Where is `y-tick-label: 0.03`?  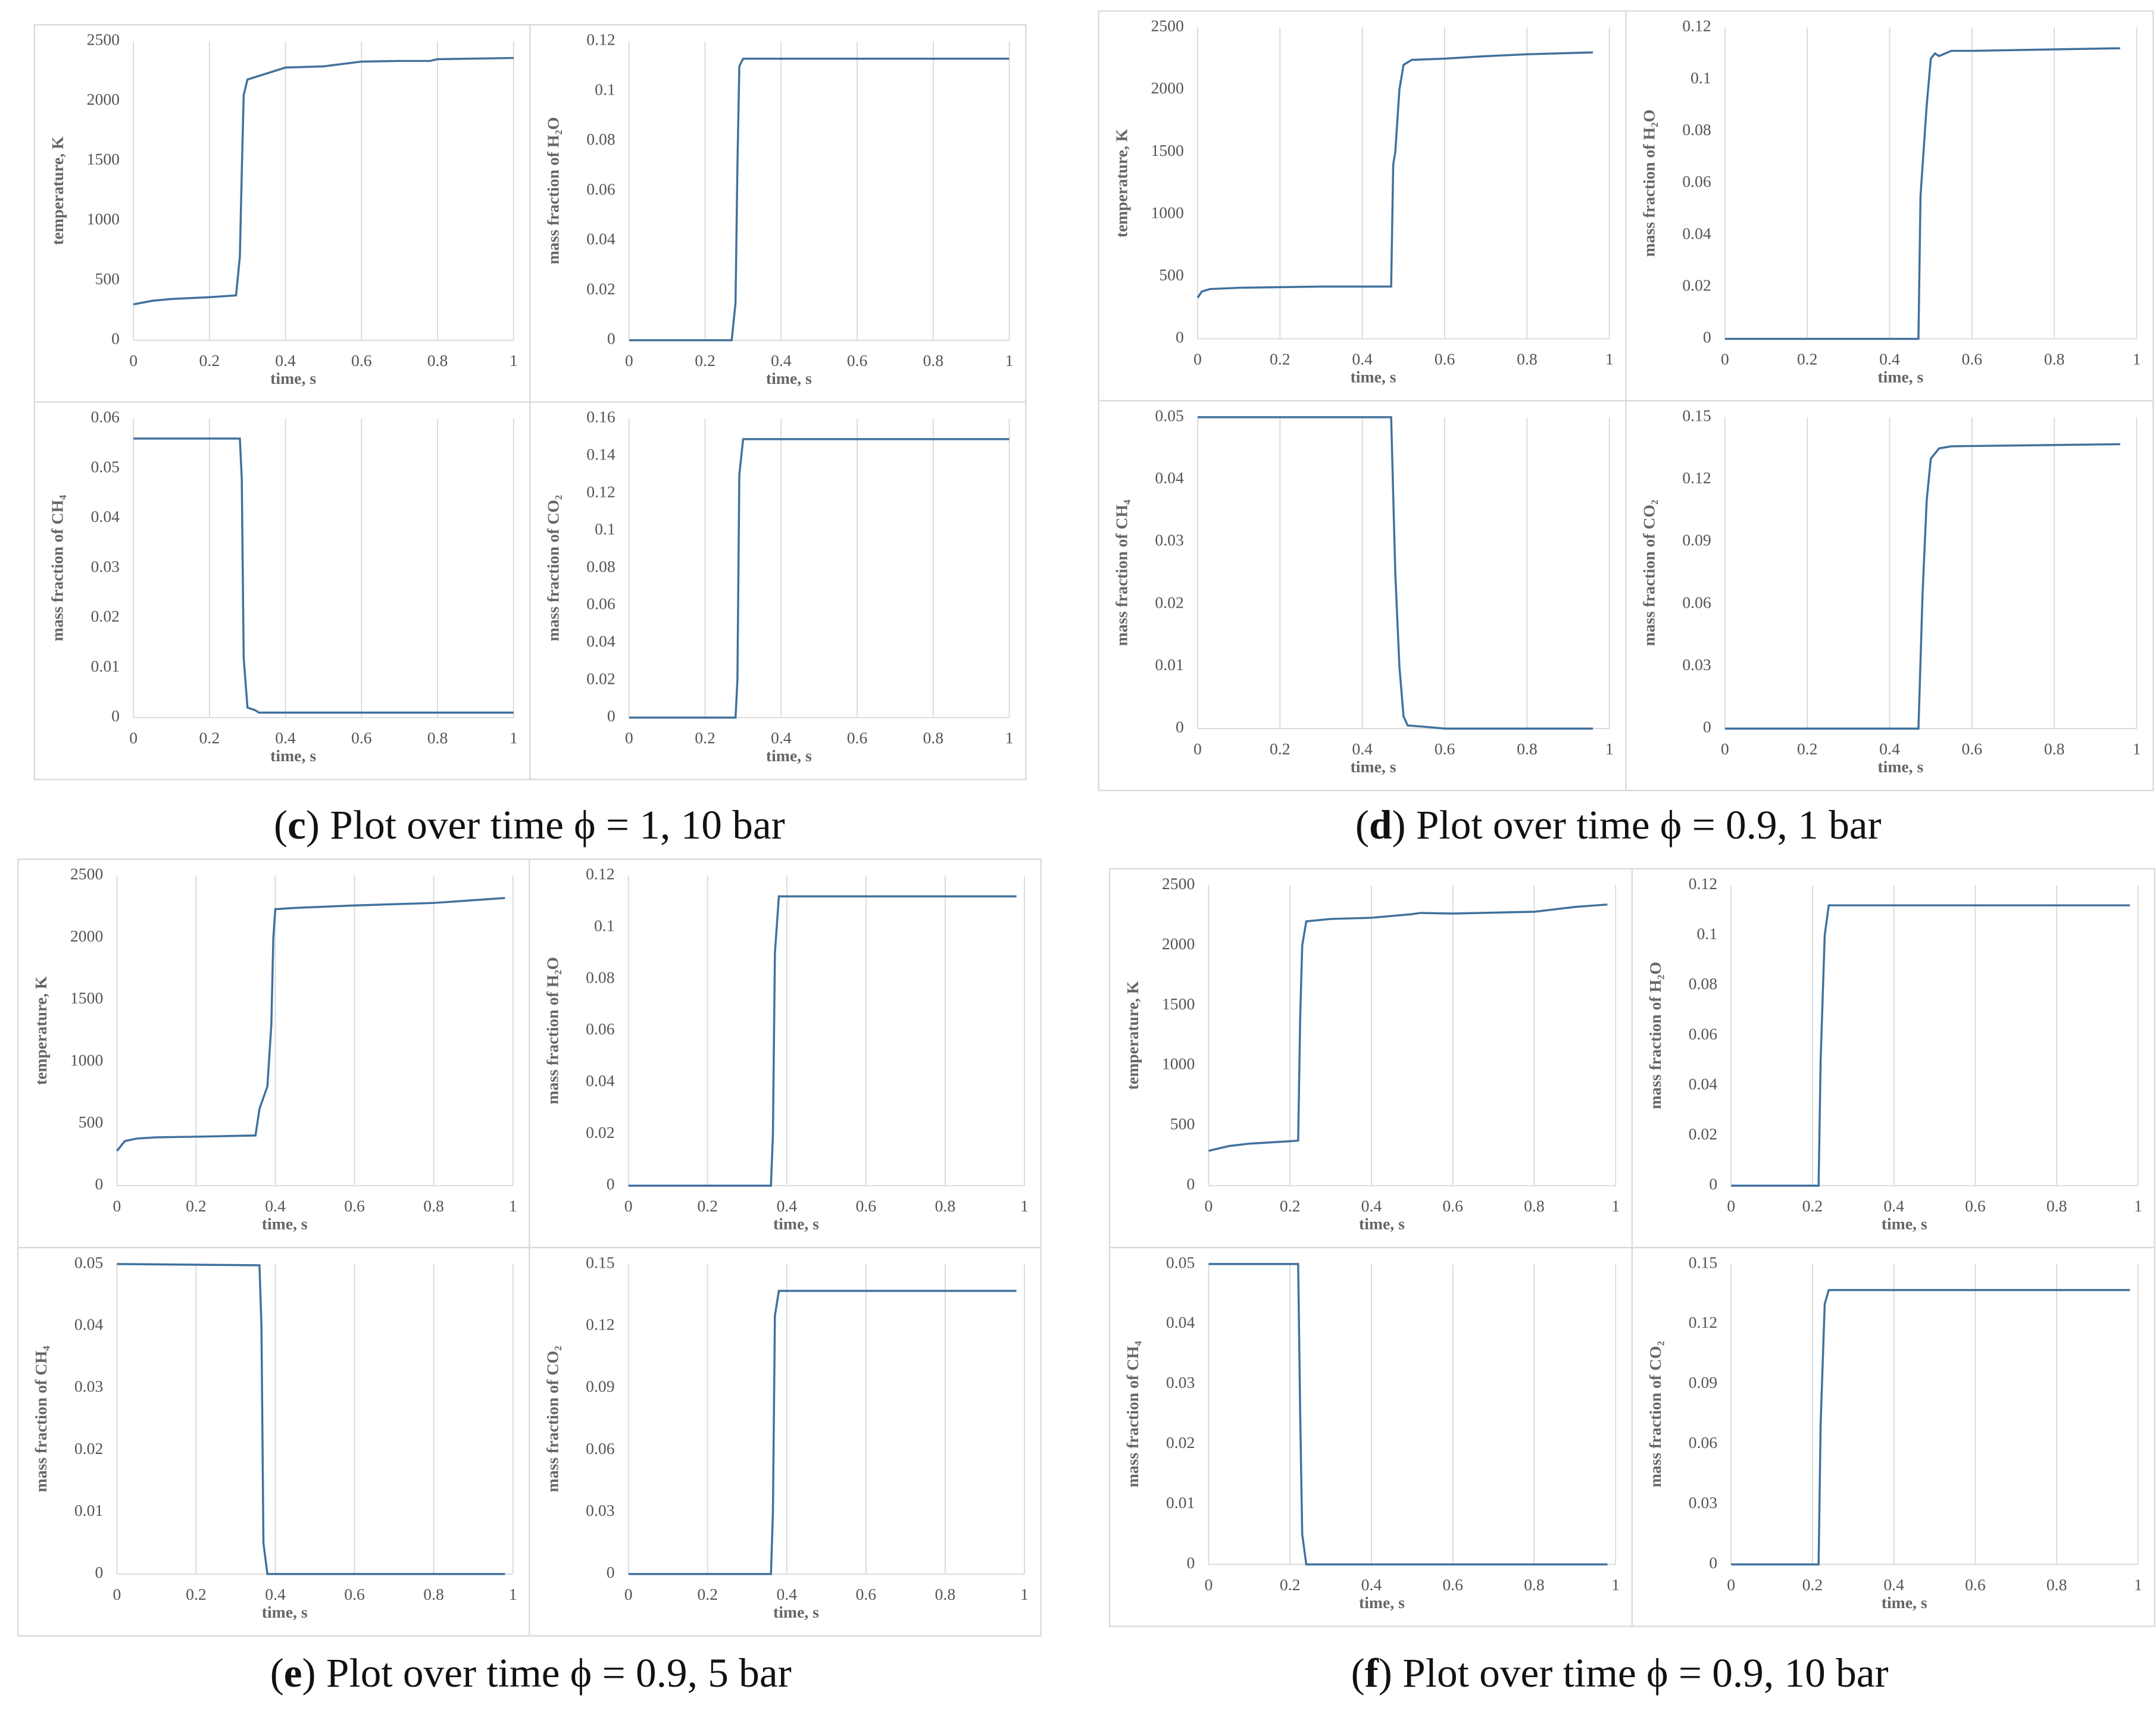
y-tick-label: 0.03 is located at coordinates (89, 1386).